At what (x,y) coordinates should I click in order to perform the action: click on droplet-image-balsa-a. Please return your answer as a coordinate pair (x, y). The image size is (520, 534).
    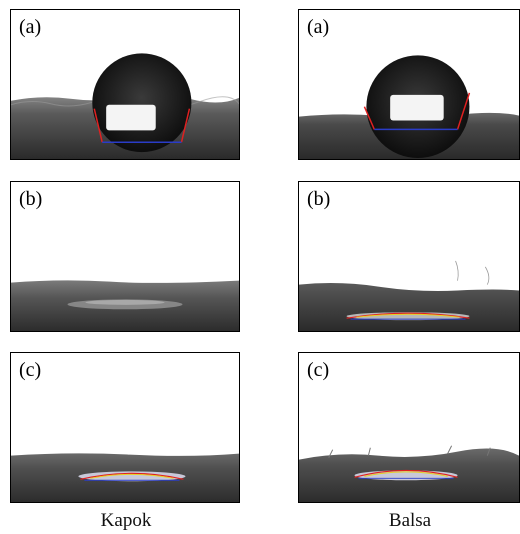
    Looking at the image, I should click on (409, 84).